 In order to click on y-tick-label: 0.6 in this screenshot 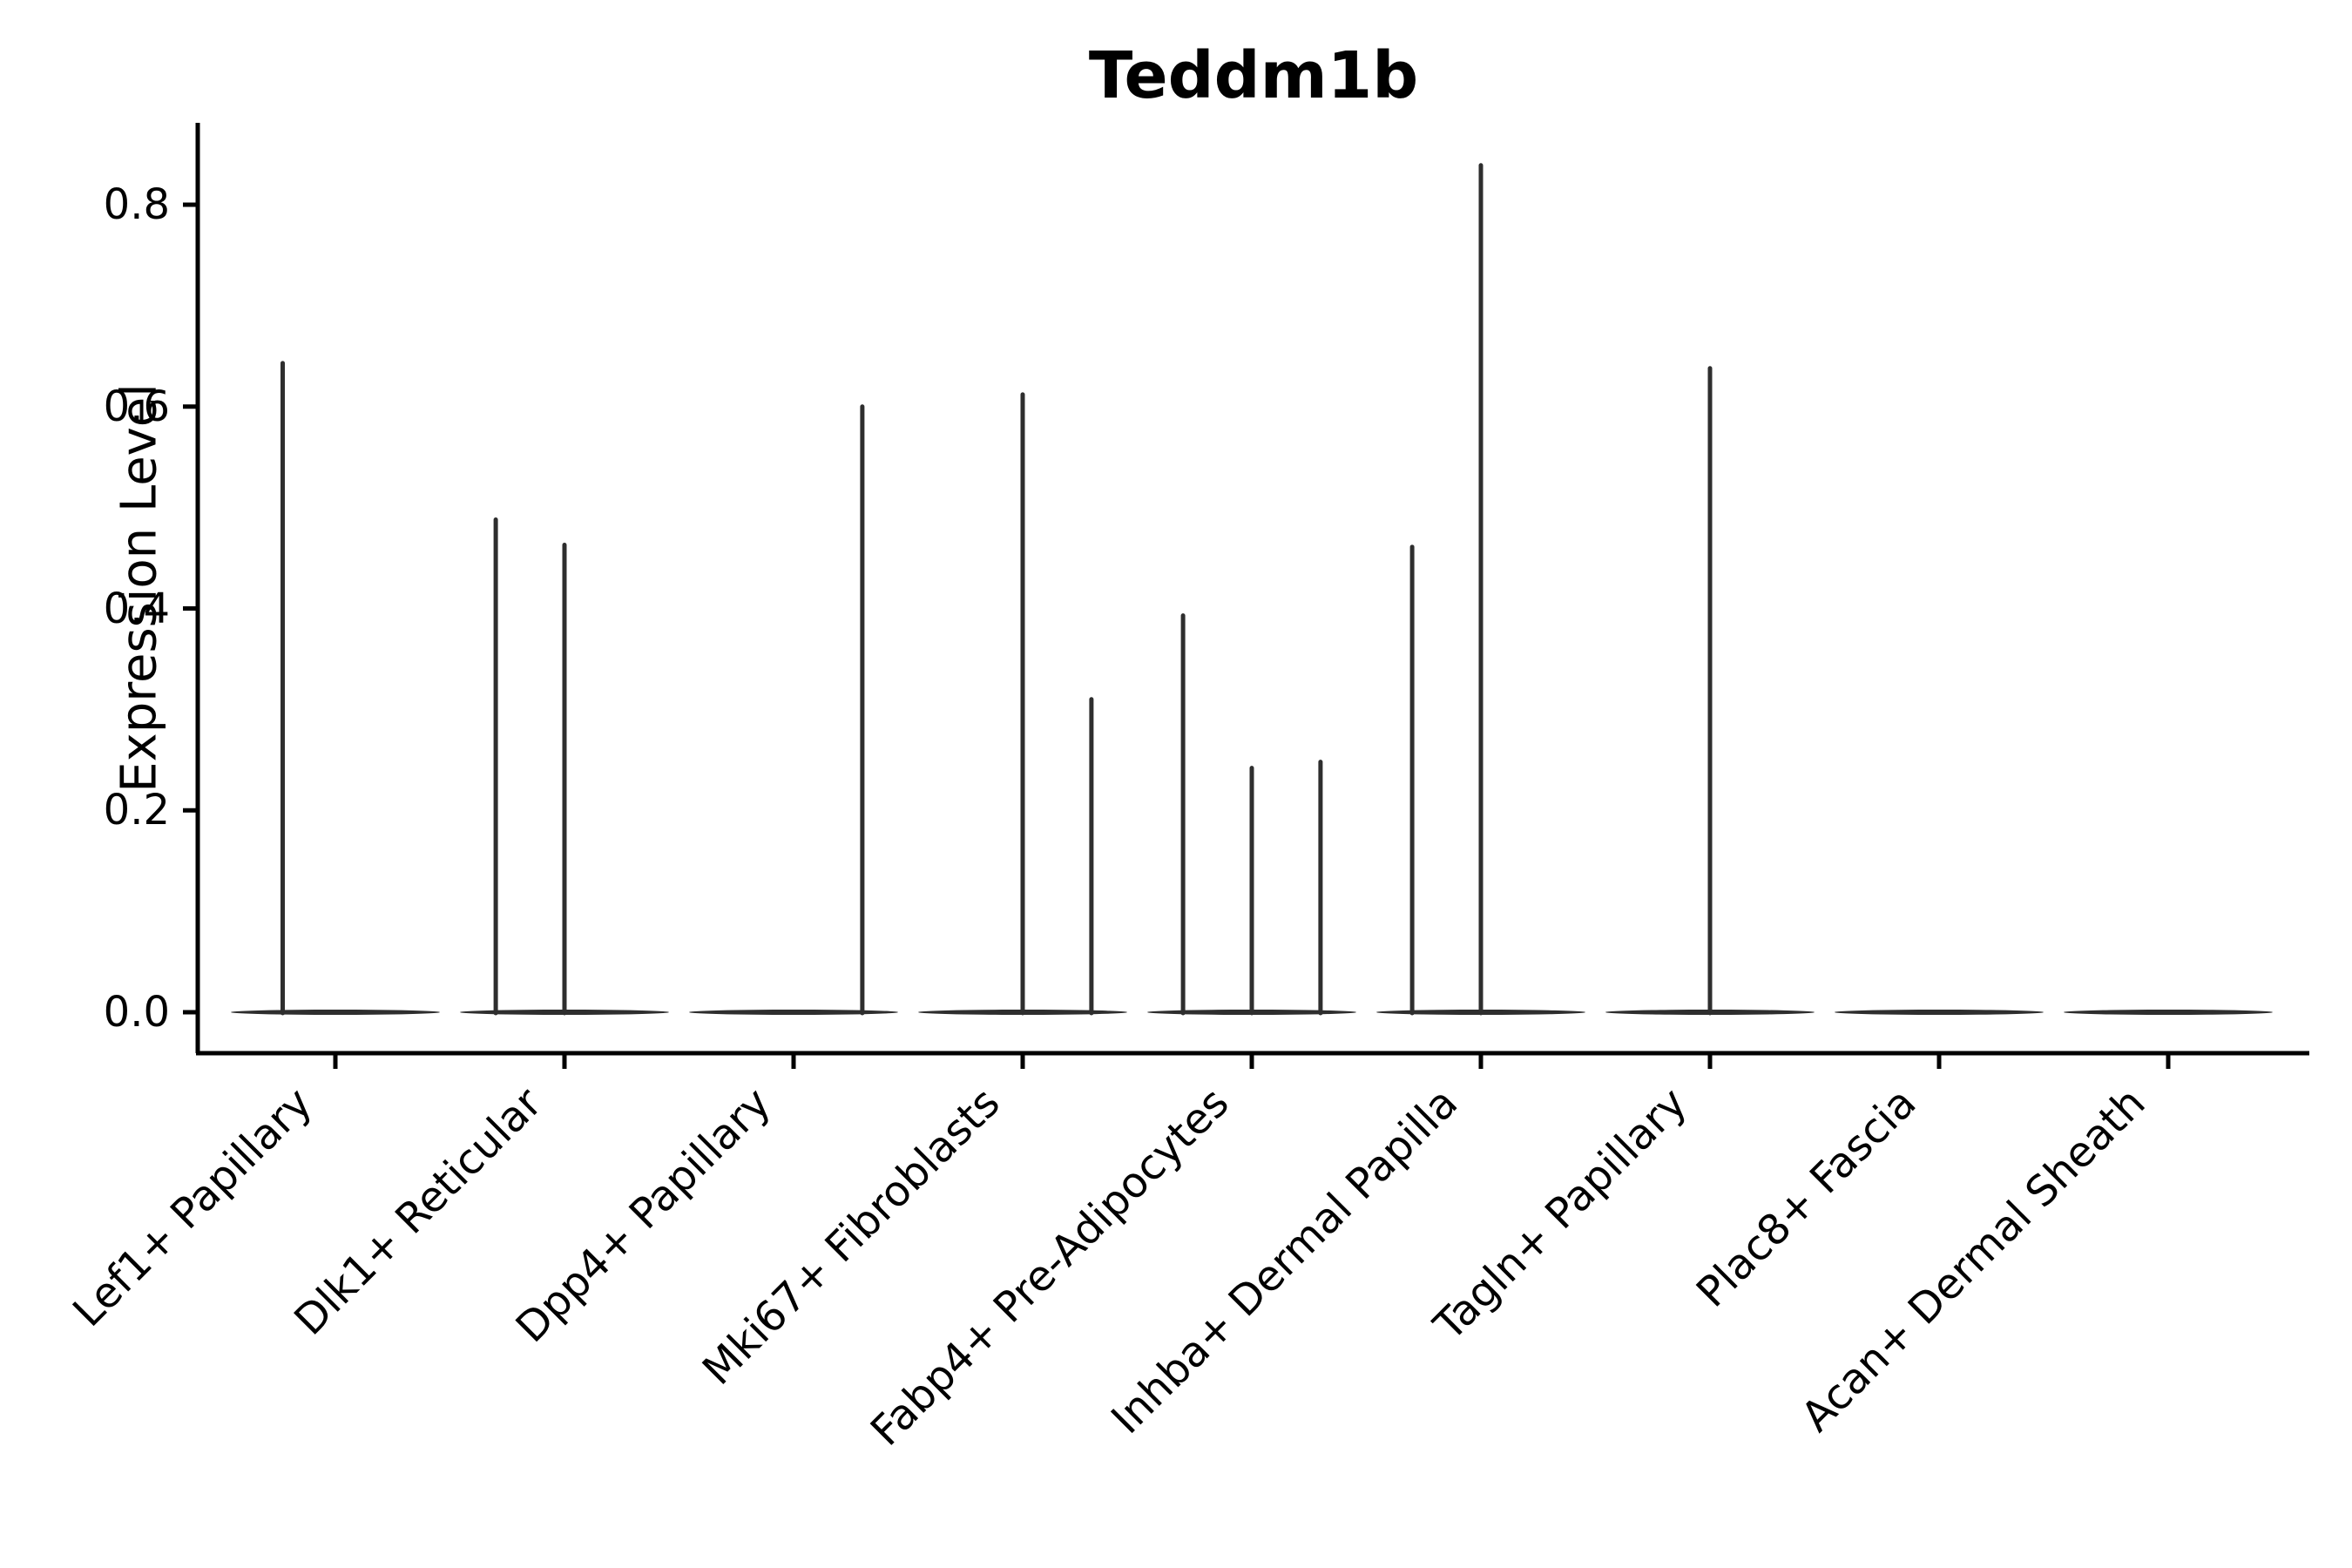, I will do `click(136, 406)`.